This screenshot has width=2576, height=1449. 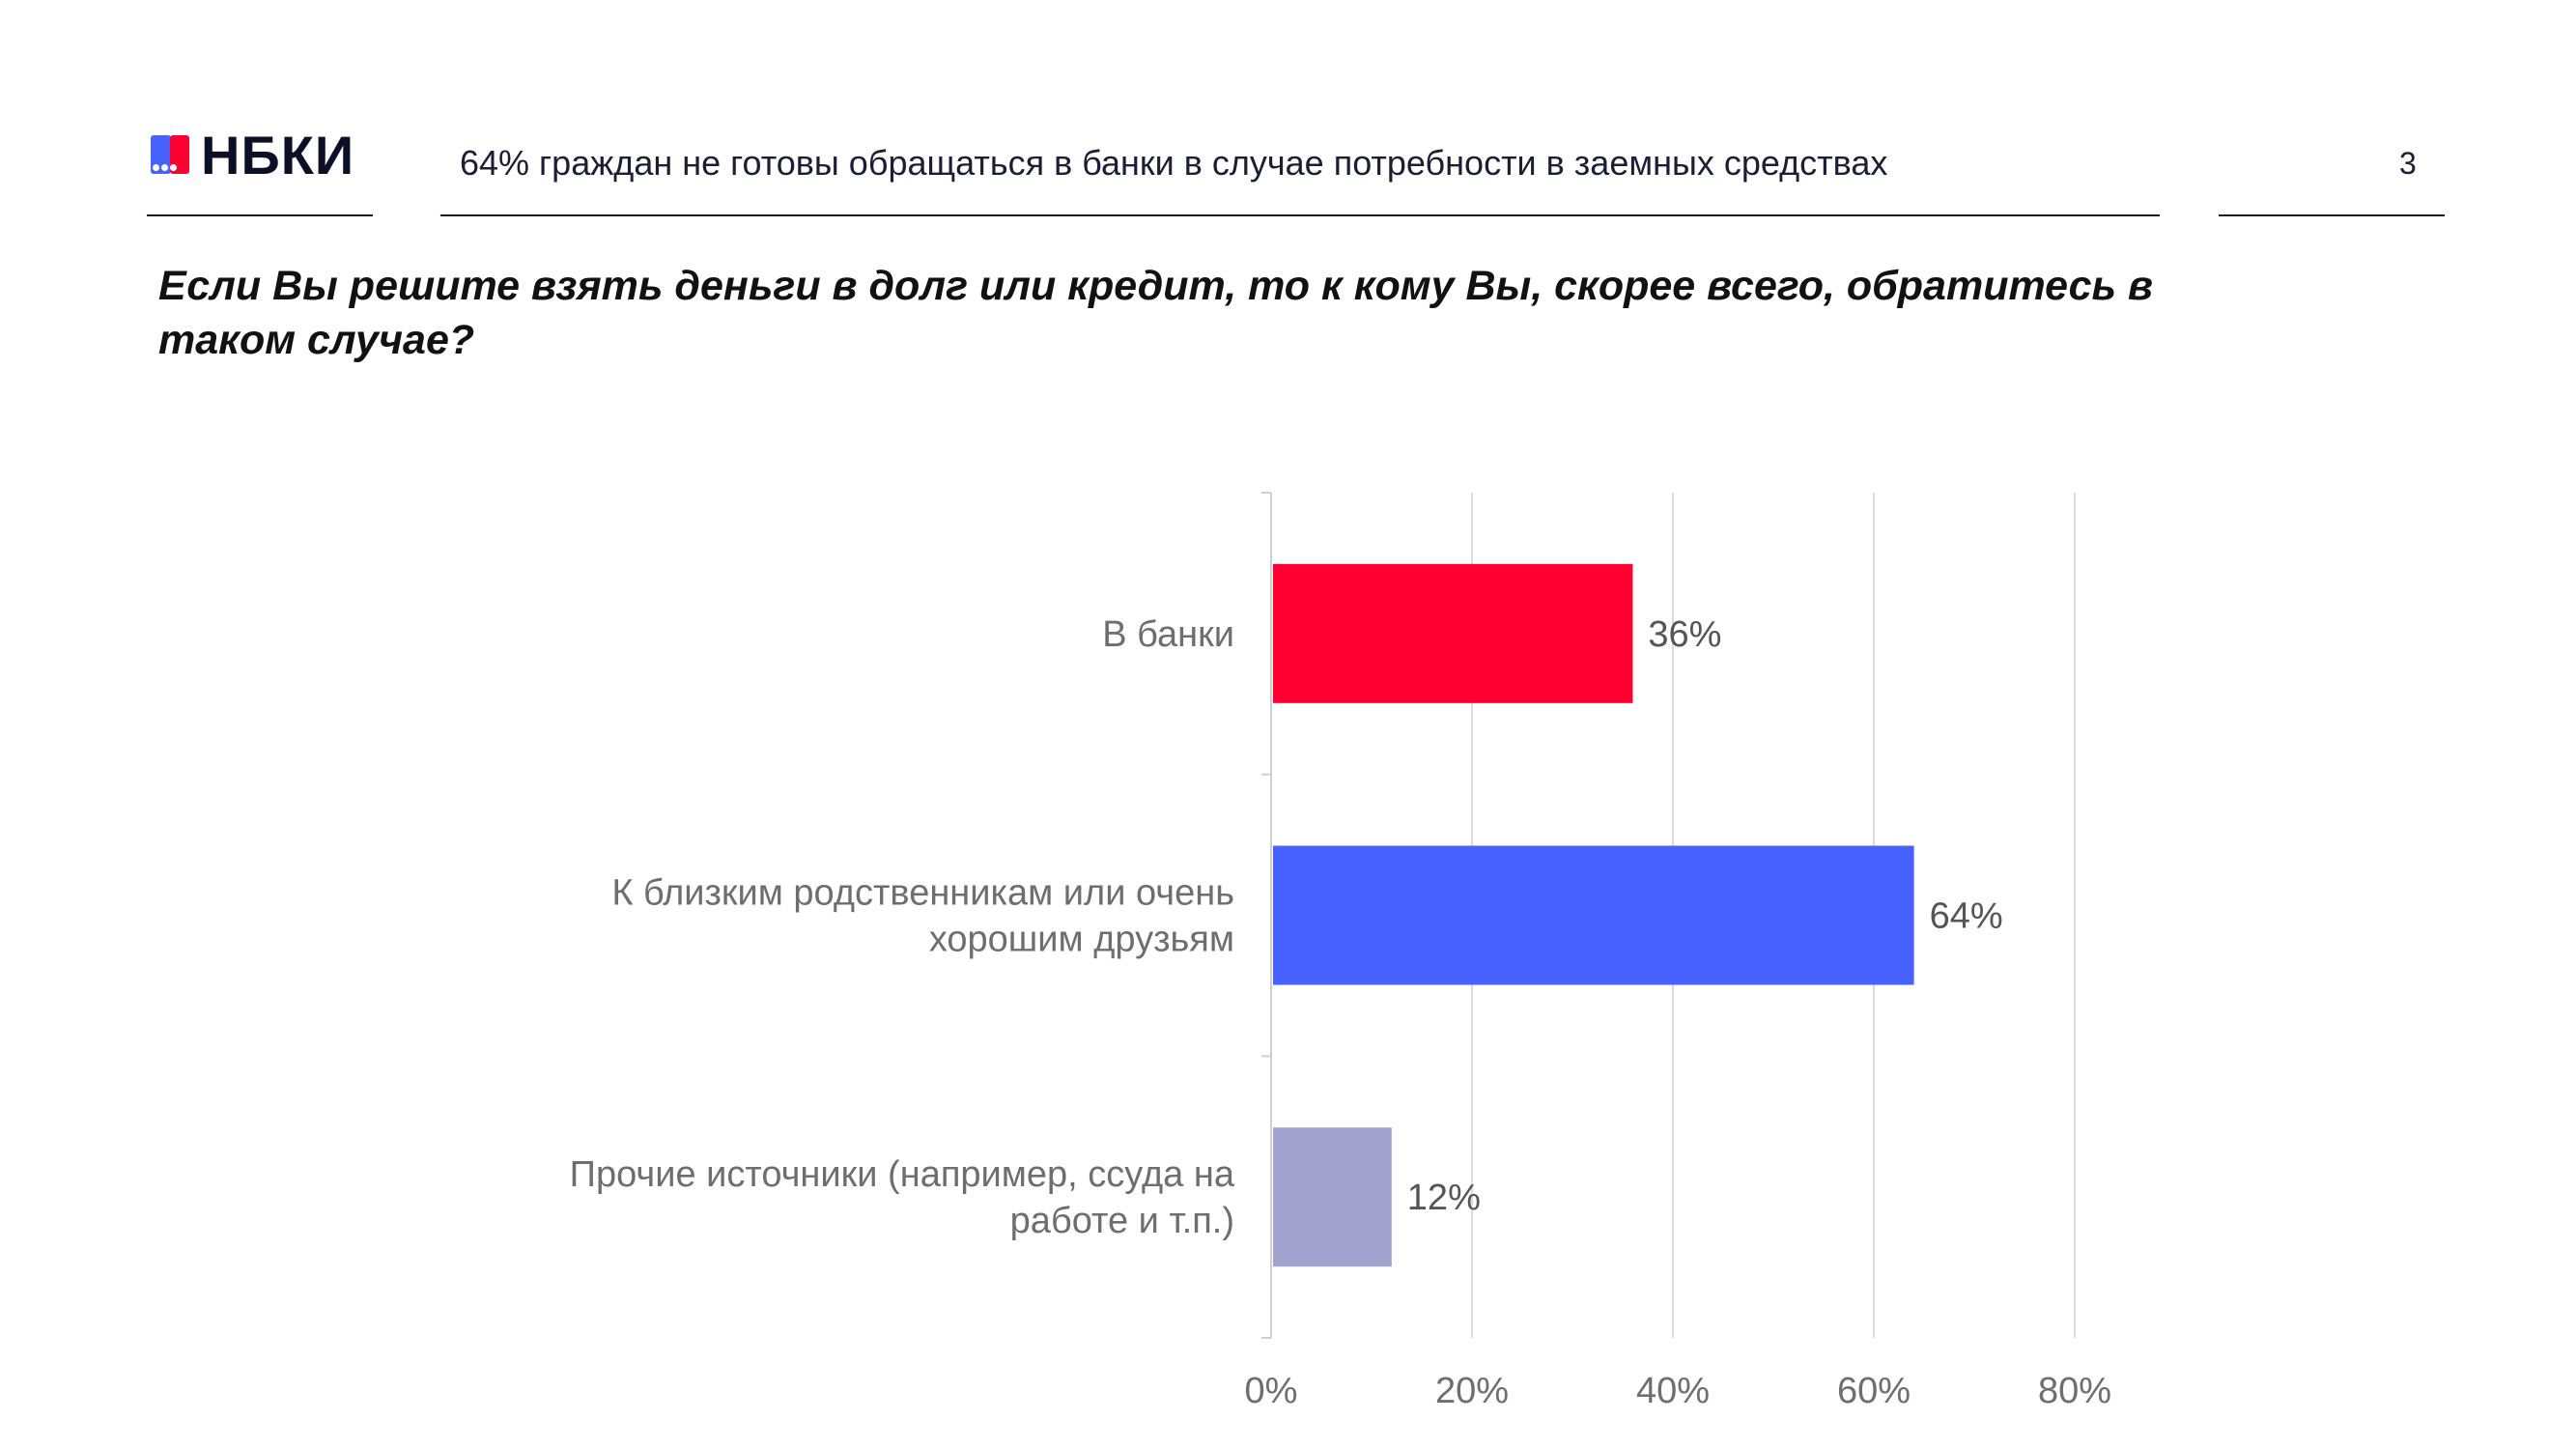 What do you see at coordinates (1684, 634) in the screenshot?
I see `data-label: 36%` at bounding box center [1684, 634].